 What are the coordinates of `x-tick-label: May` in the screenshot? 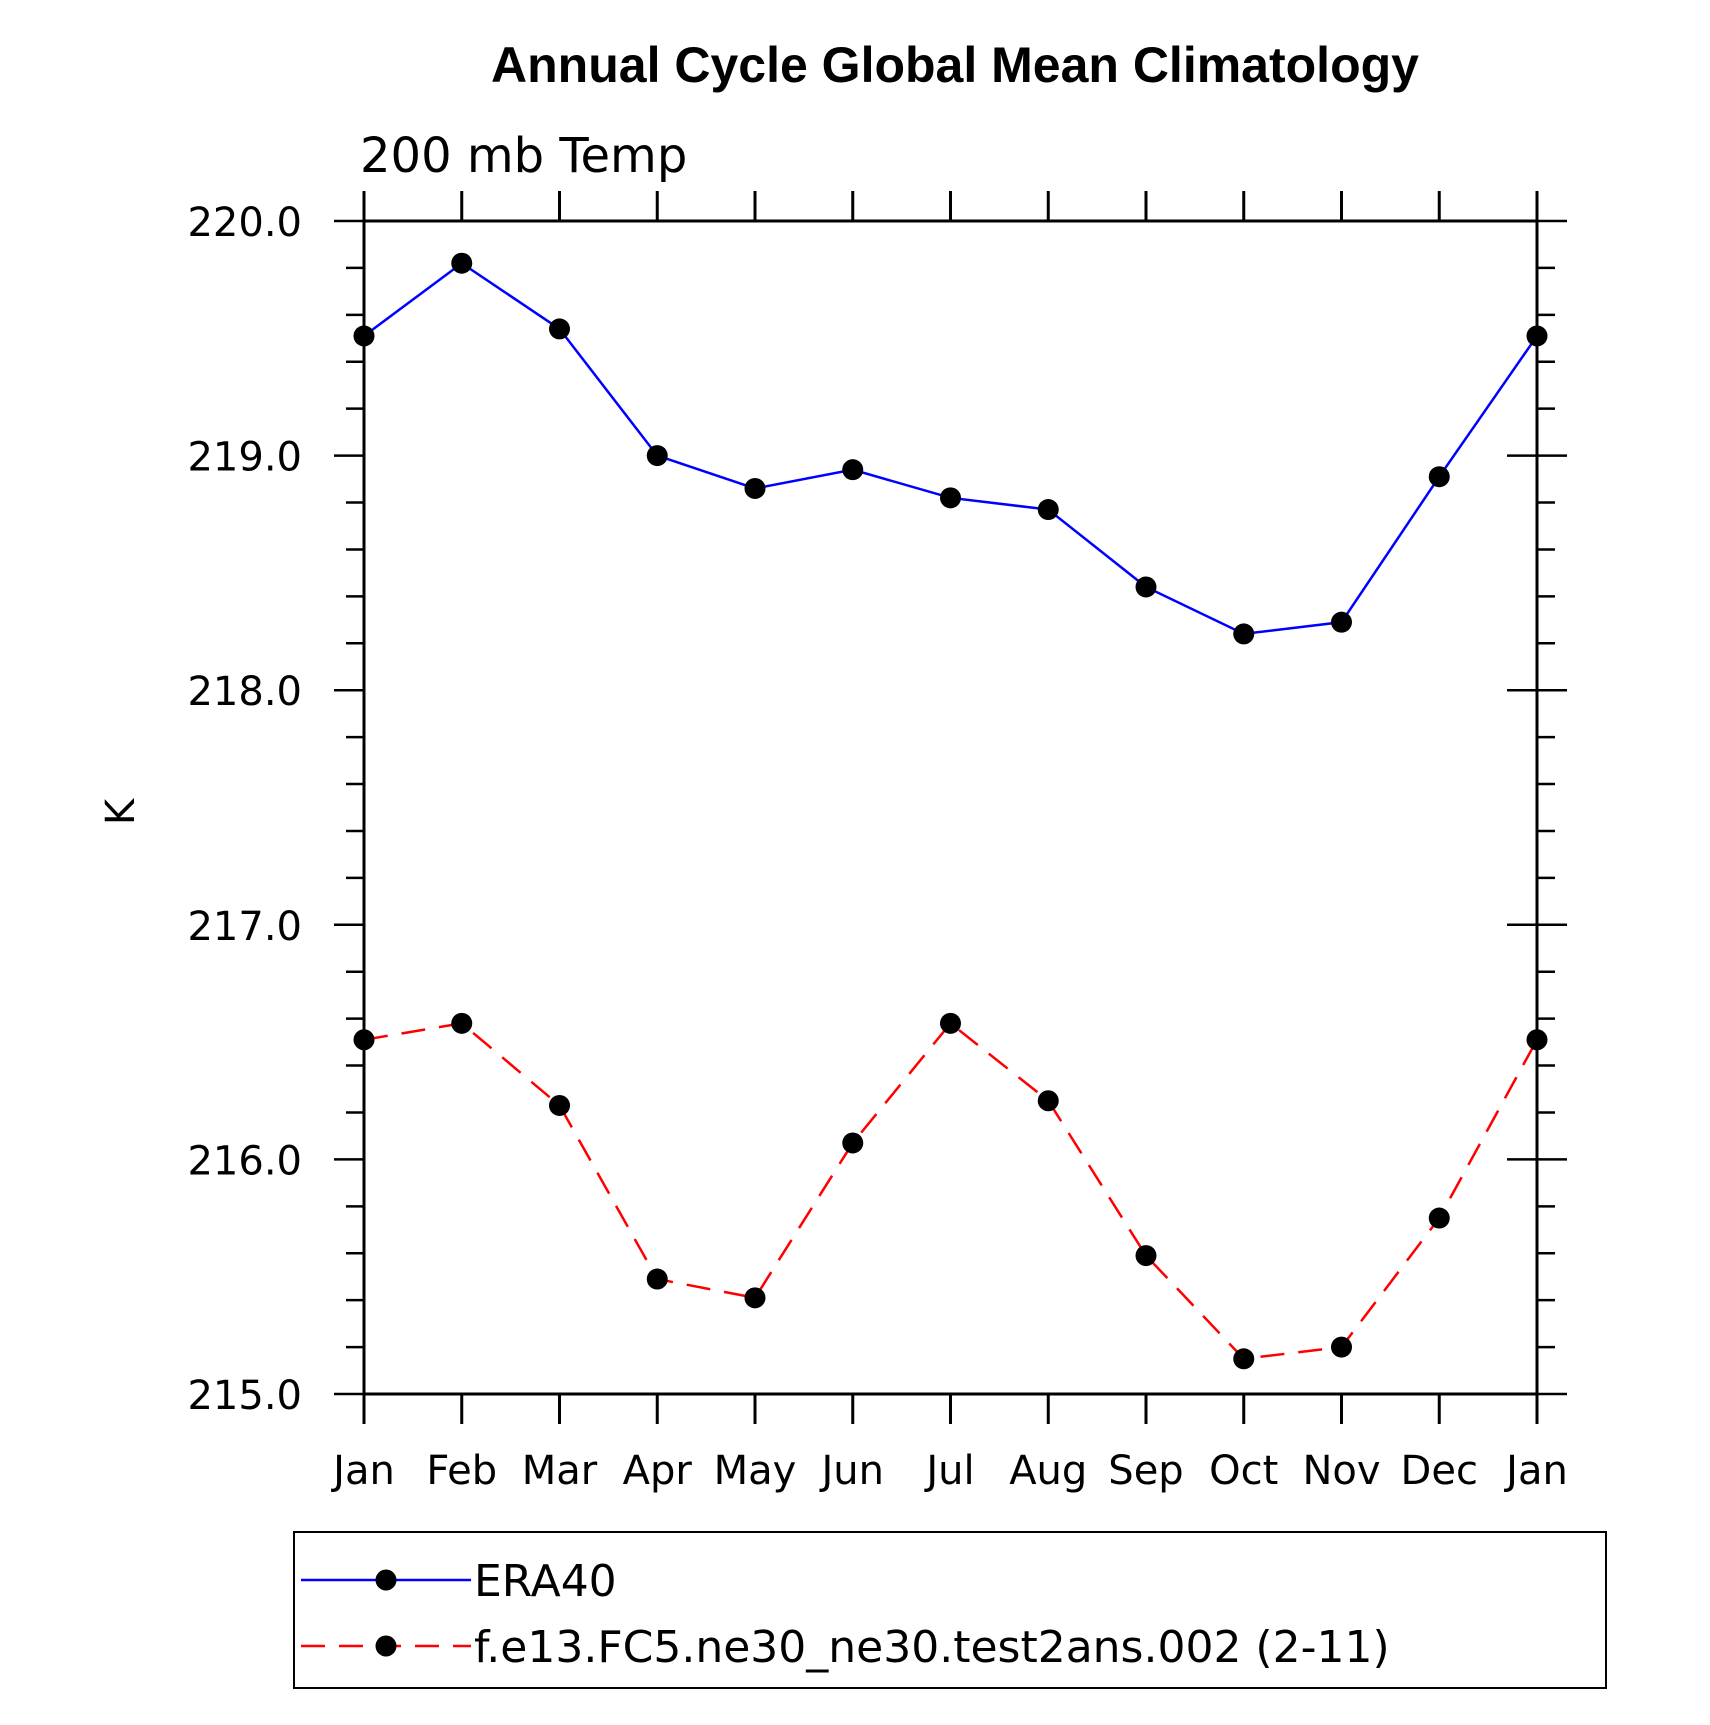 It's located at (755, 1471).